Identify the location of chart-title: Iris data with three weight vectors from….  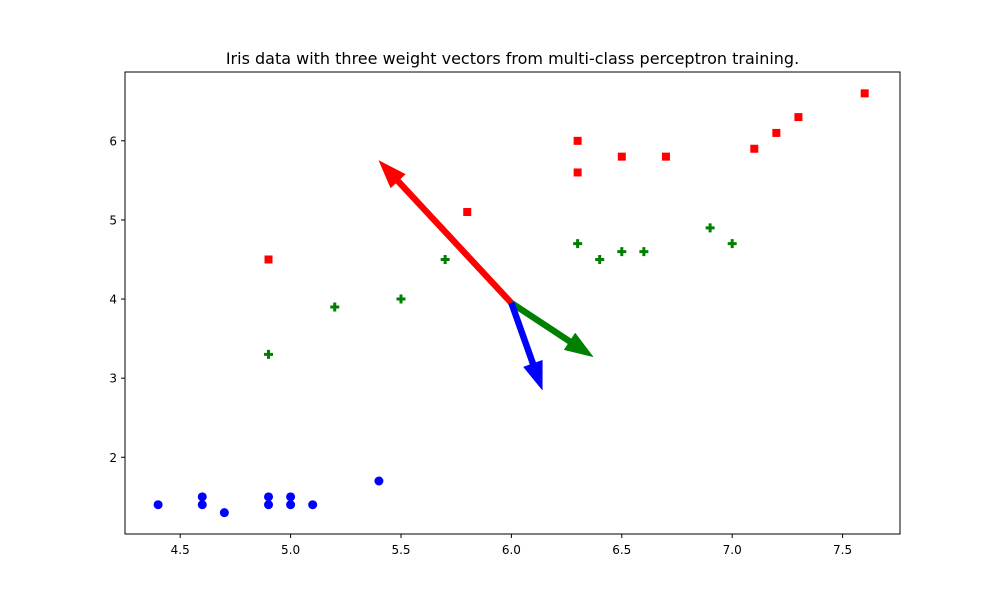
(512, 58).